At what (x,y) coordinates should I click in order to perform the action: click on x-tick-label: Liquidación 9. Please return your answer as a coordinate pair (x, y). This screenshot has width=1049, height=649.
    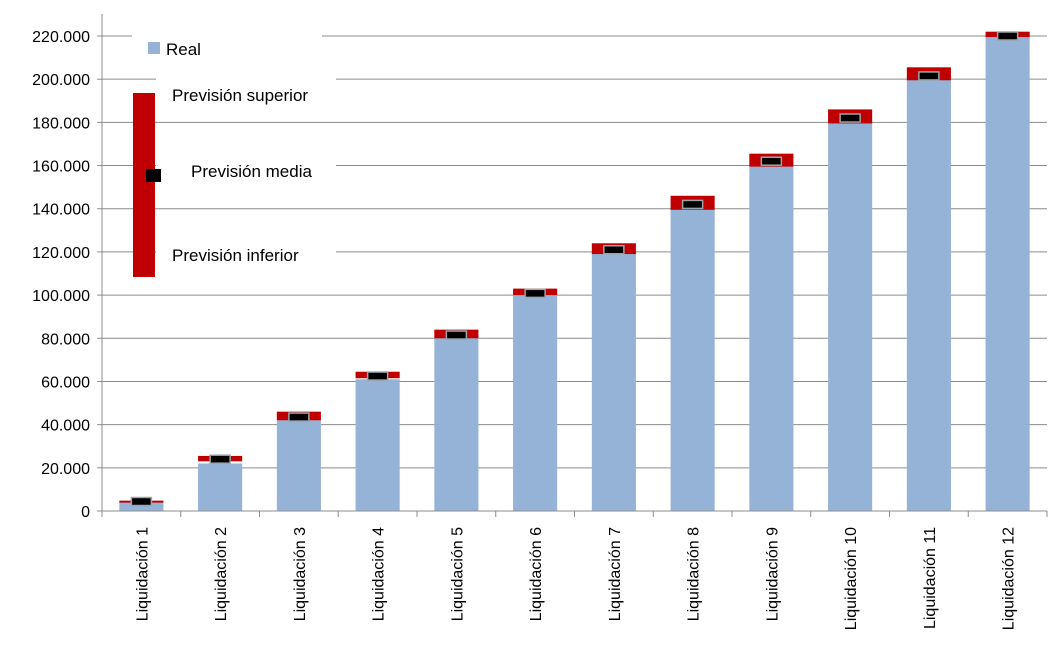
    Looking at the image, I should click on (772, 574).